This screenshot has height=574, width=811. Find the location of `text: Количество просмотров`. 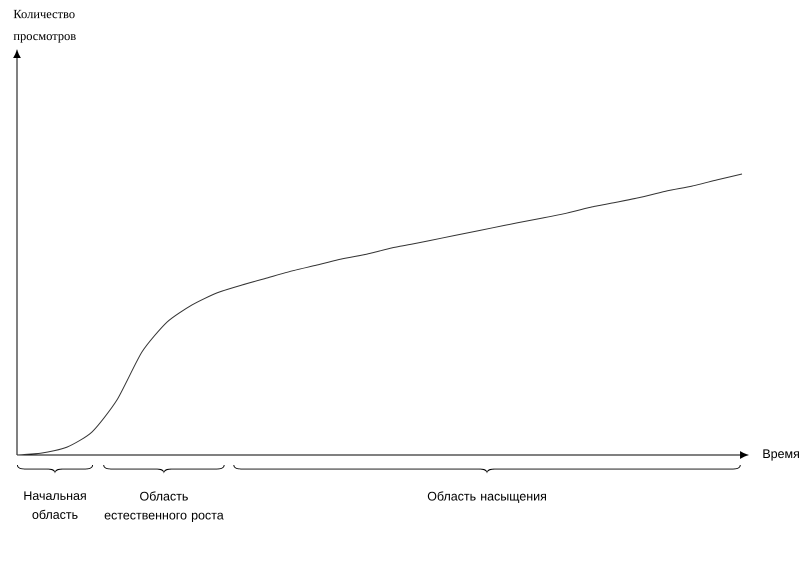

text: Количество просмотров is located at coordinates (45, 26).